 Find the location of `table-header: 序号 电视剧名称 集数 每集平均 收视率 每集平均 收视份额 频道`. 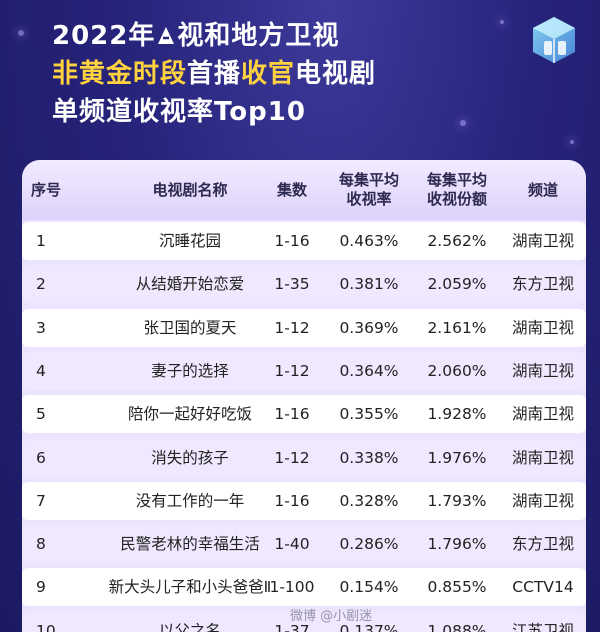

table-header: 序号 电视剧名称 集数 每集平均 收视率 每集平均 收视份额 频道 is located at coordinates (304, 190).